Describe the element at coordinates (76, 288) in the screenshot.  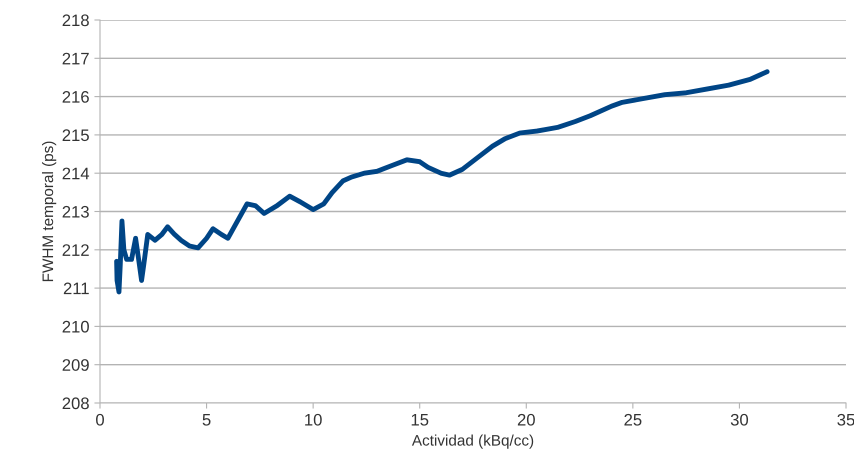
I see `y-tick-label: 211` at that location.